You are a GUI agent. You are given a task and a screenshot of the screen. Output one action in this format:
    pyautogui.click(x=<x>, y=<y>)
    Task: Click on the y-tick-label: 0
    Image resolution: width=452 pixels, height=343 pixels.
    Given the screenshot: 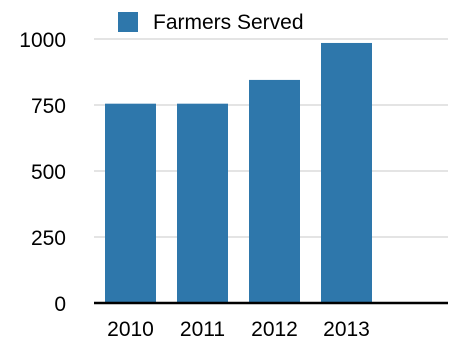 What is the action you would take?
    pyautogui.click(x=60, y=304)
    